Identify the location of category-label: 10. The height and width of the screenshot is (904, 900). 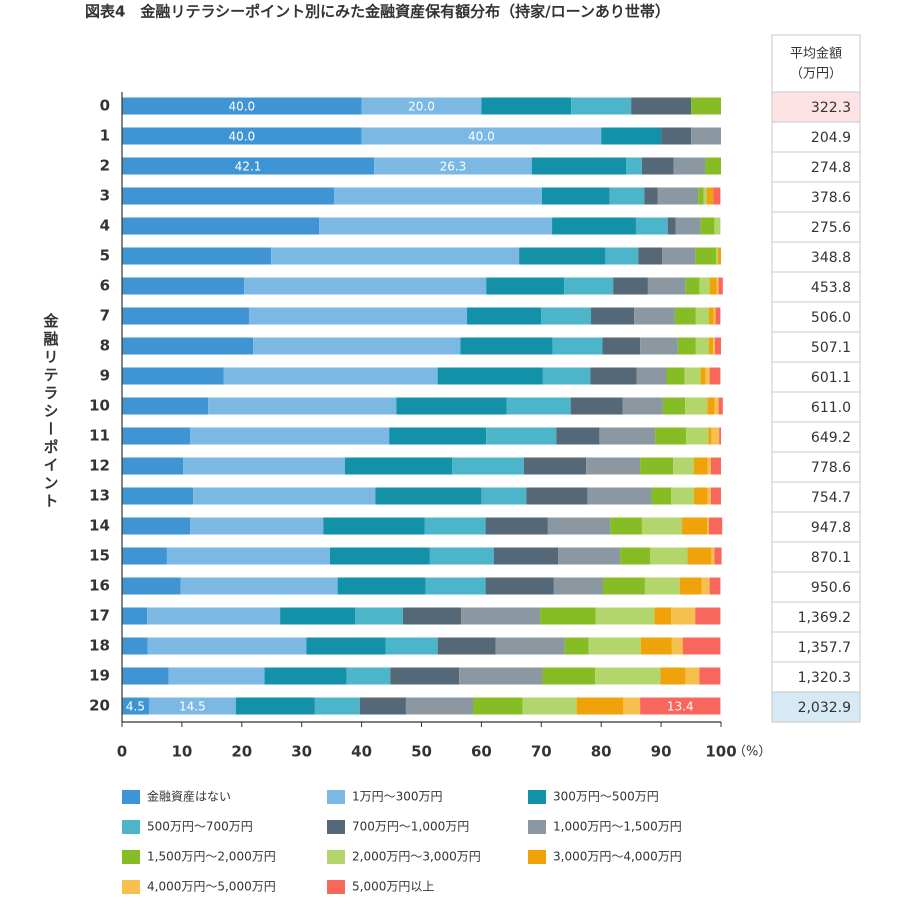
(99, 406).